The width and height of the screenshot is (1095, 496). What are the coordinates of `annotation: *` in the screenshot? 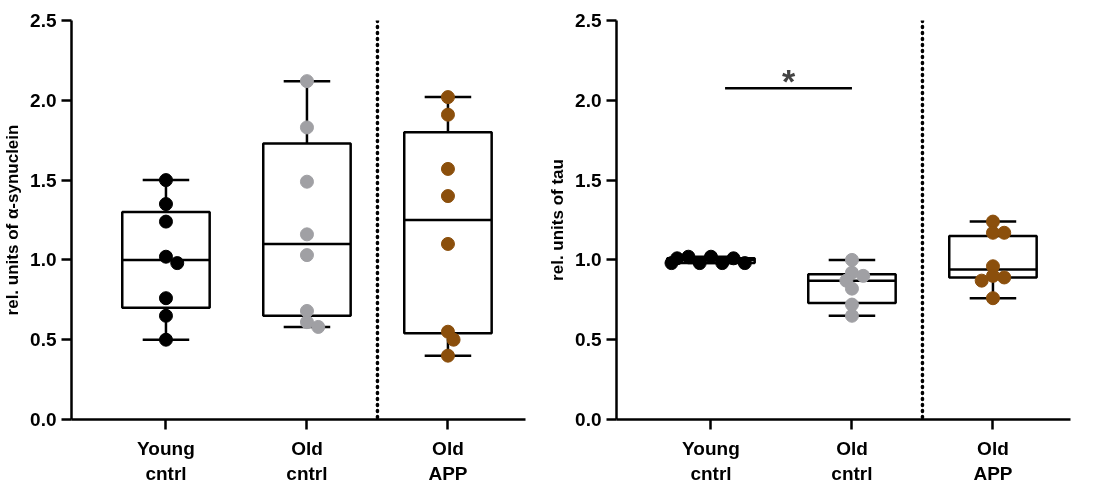 It's located at (788, 81).